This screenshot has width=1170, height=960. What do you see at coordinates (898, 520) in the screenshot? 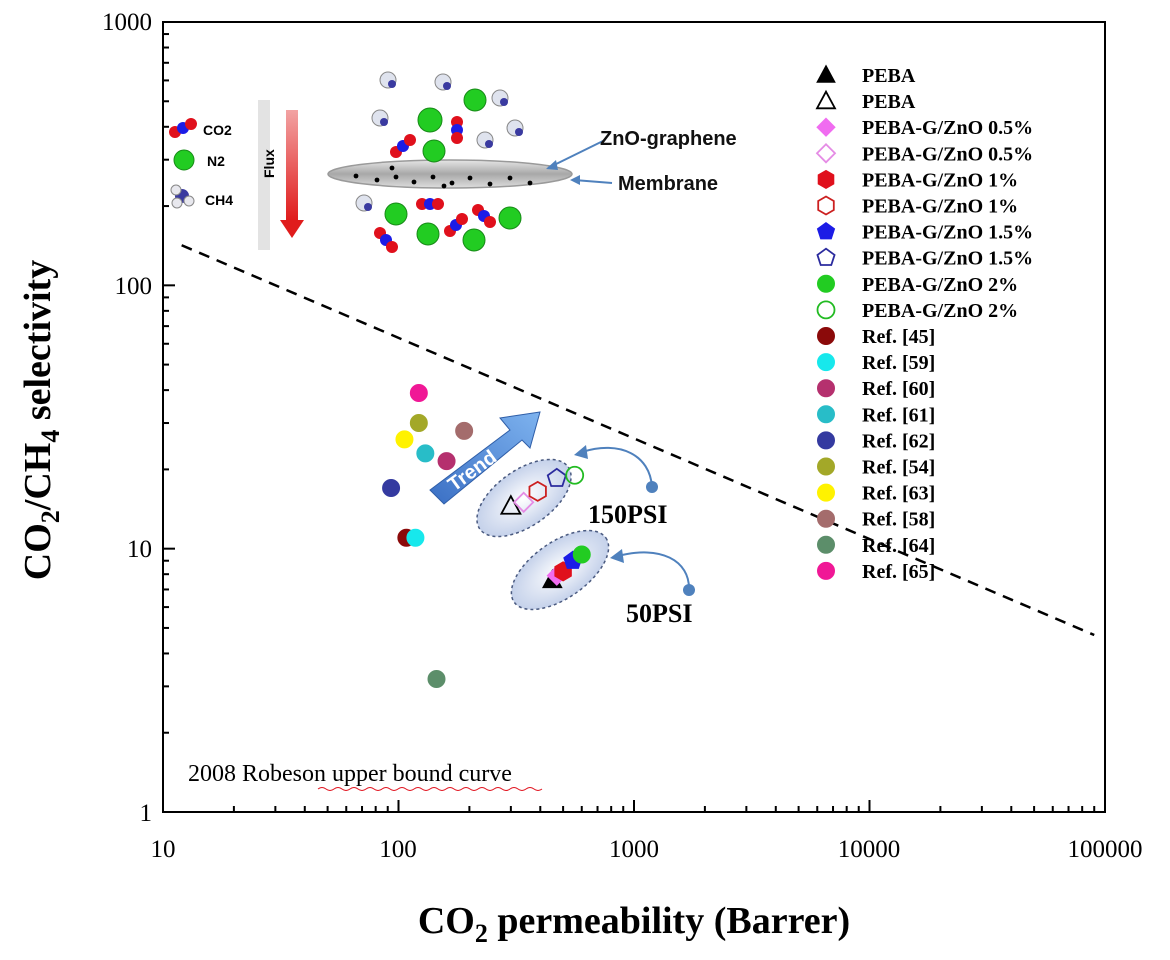
I see `legend-label: Ref. [58]` at bounding box center [898, 520].